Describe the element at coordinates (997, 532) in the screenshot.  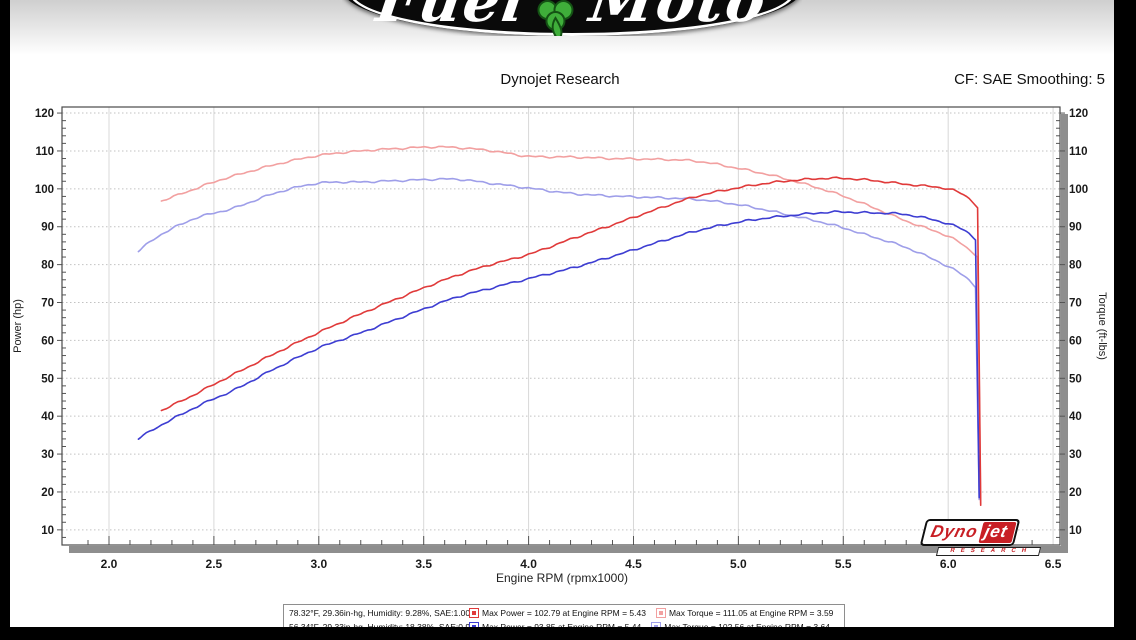
I see `dynojet-word-jet: jet` at that location.